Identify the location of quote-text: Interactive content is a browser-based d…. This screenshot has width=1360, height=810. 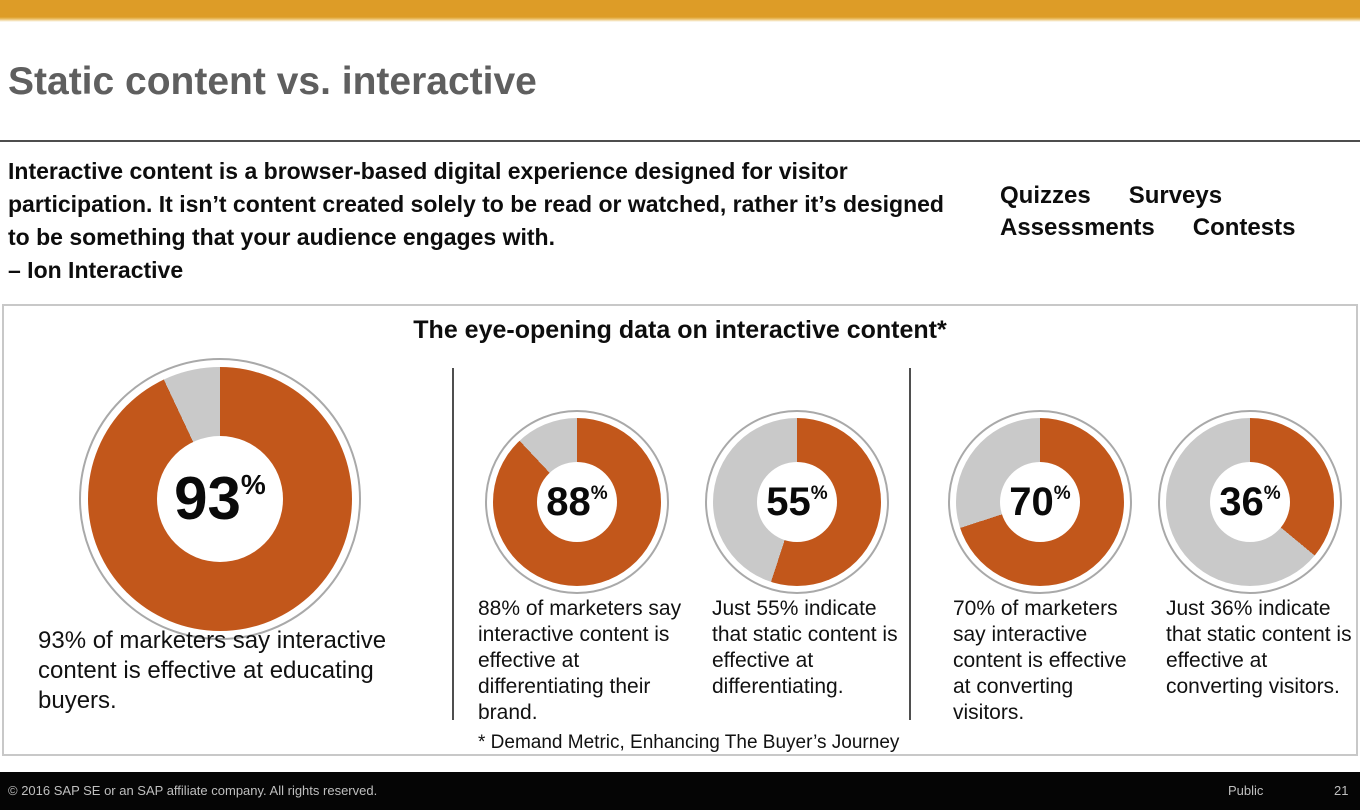
(476, 204).